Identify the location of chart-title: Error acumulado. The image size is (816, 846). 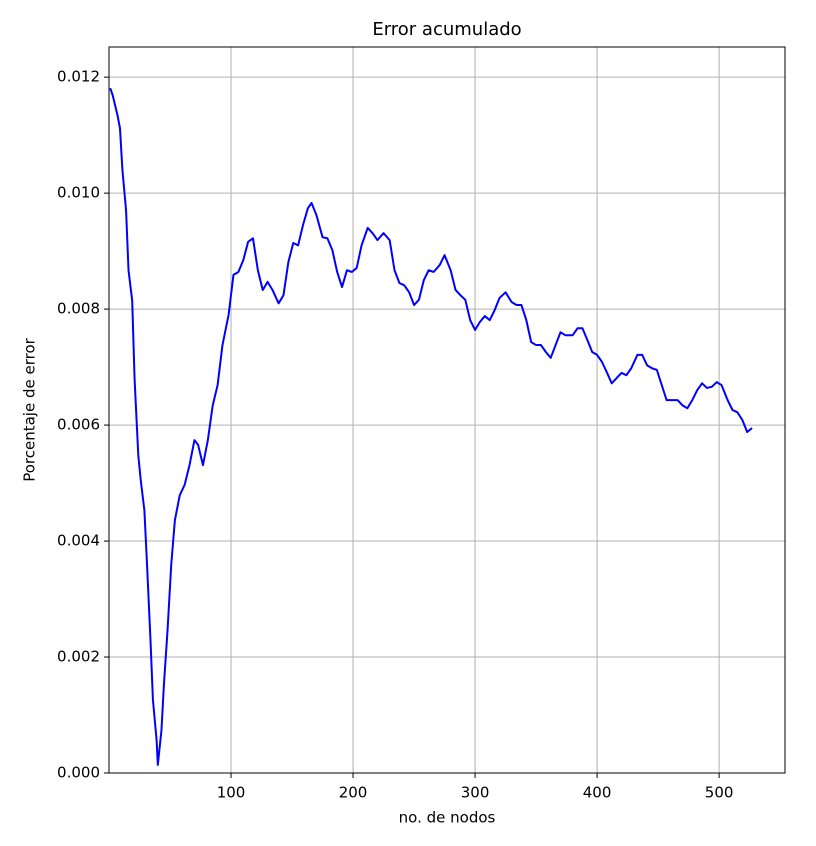
(446, 29).